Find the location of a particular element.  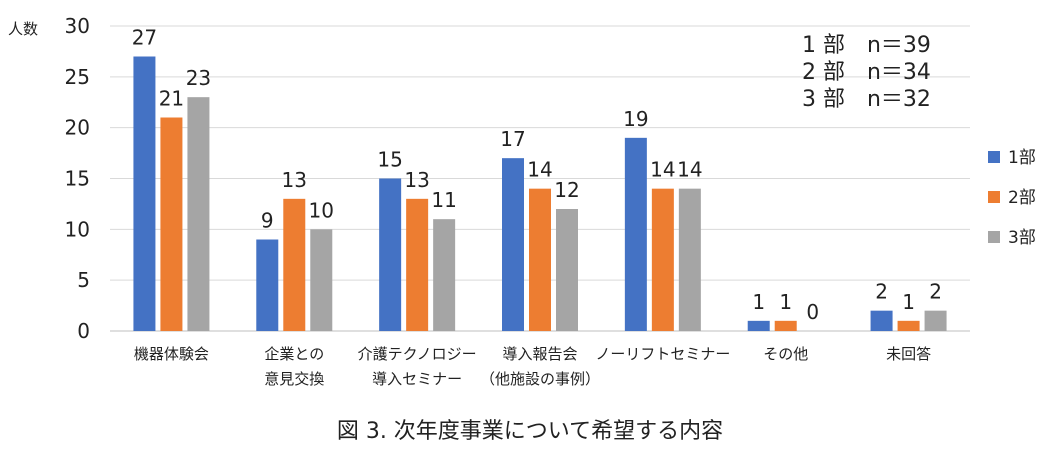

y-tick-label: 20 is located at coordinates (77, 128).